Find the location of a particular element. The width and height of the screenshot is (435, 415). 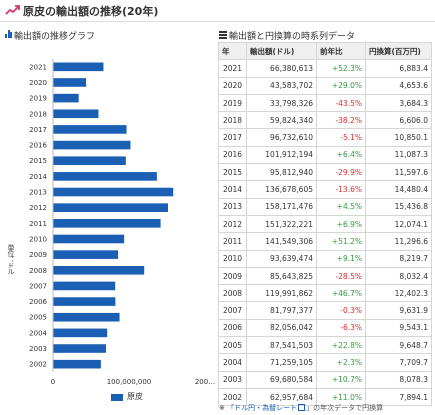

y-tick-label: 2002 is located at coordinates (38, 365).